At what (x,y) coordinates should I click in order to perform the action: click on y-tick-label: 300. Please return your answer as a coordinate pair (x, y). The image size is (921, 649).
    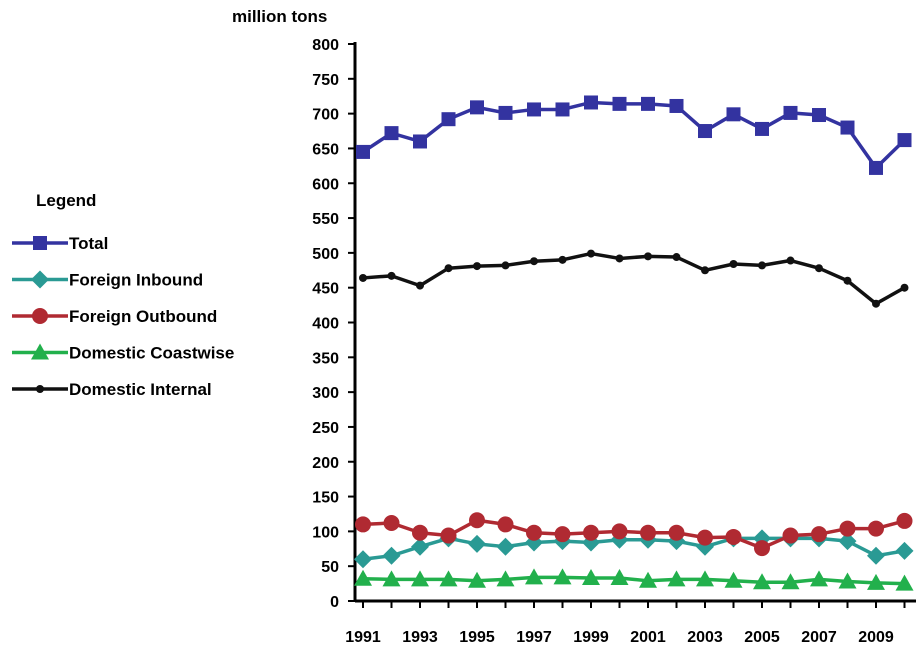
    Looking at the image, I should click on (325, 393).